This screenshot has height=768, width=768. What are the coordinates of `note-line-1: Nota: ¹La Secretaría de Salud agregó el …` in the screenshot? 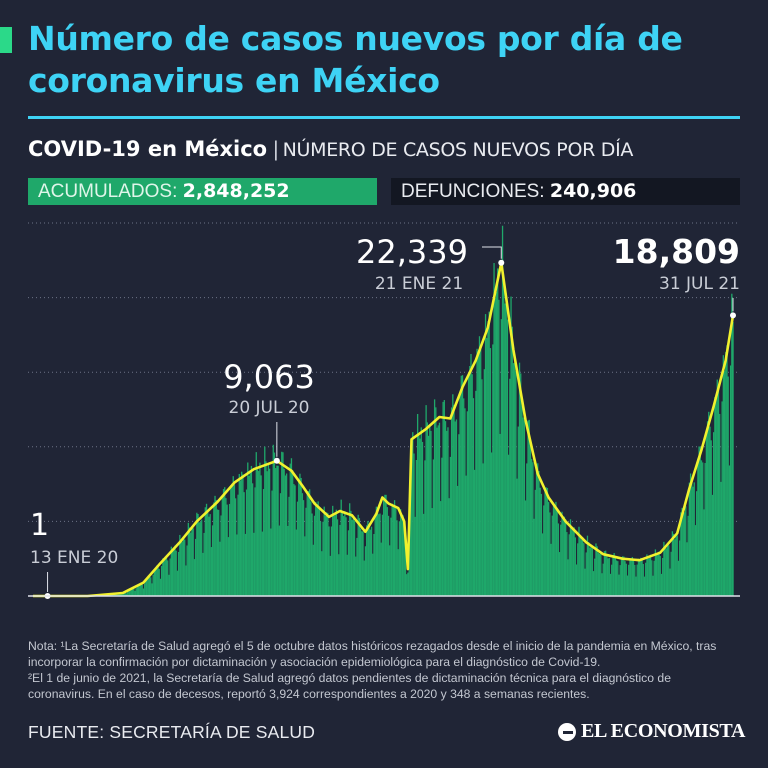 It's located at (372, 654).